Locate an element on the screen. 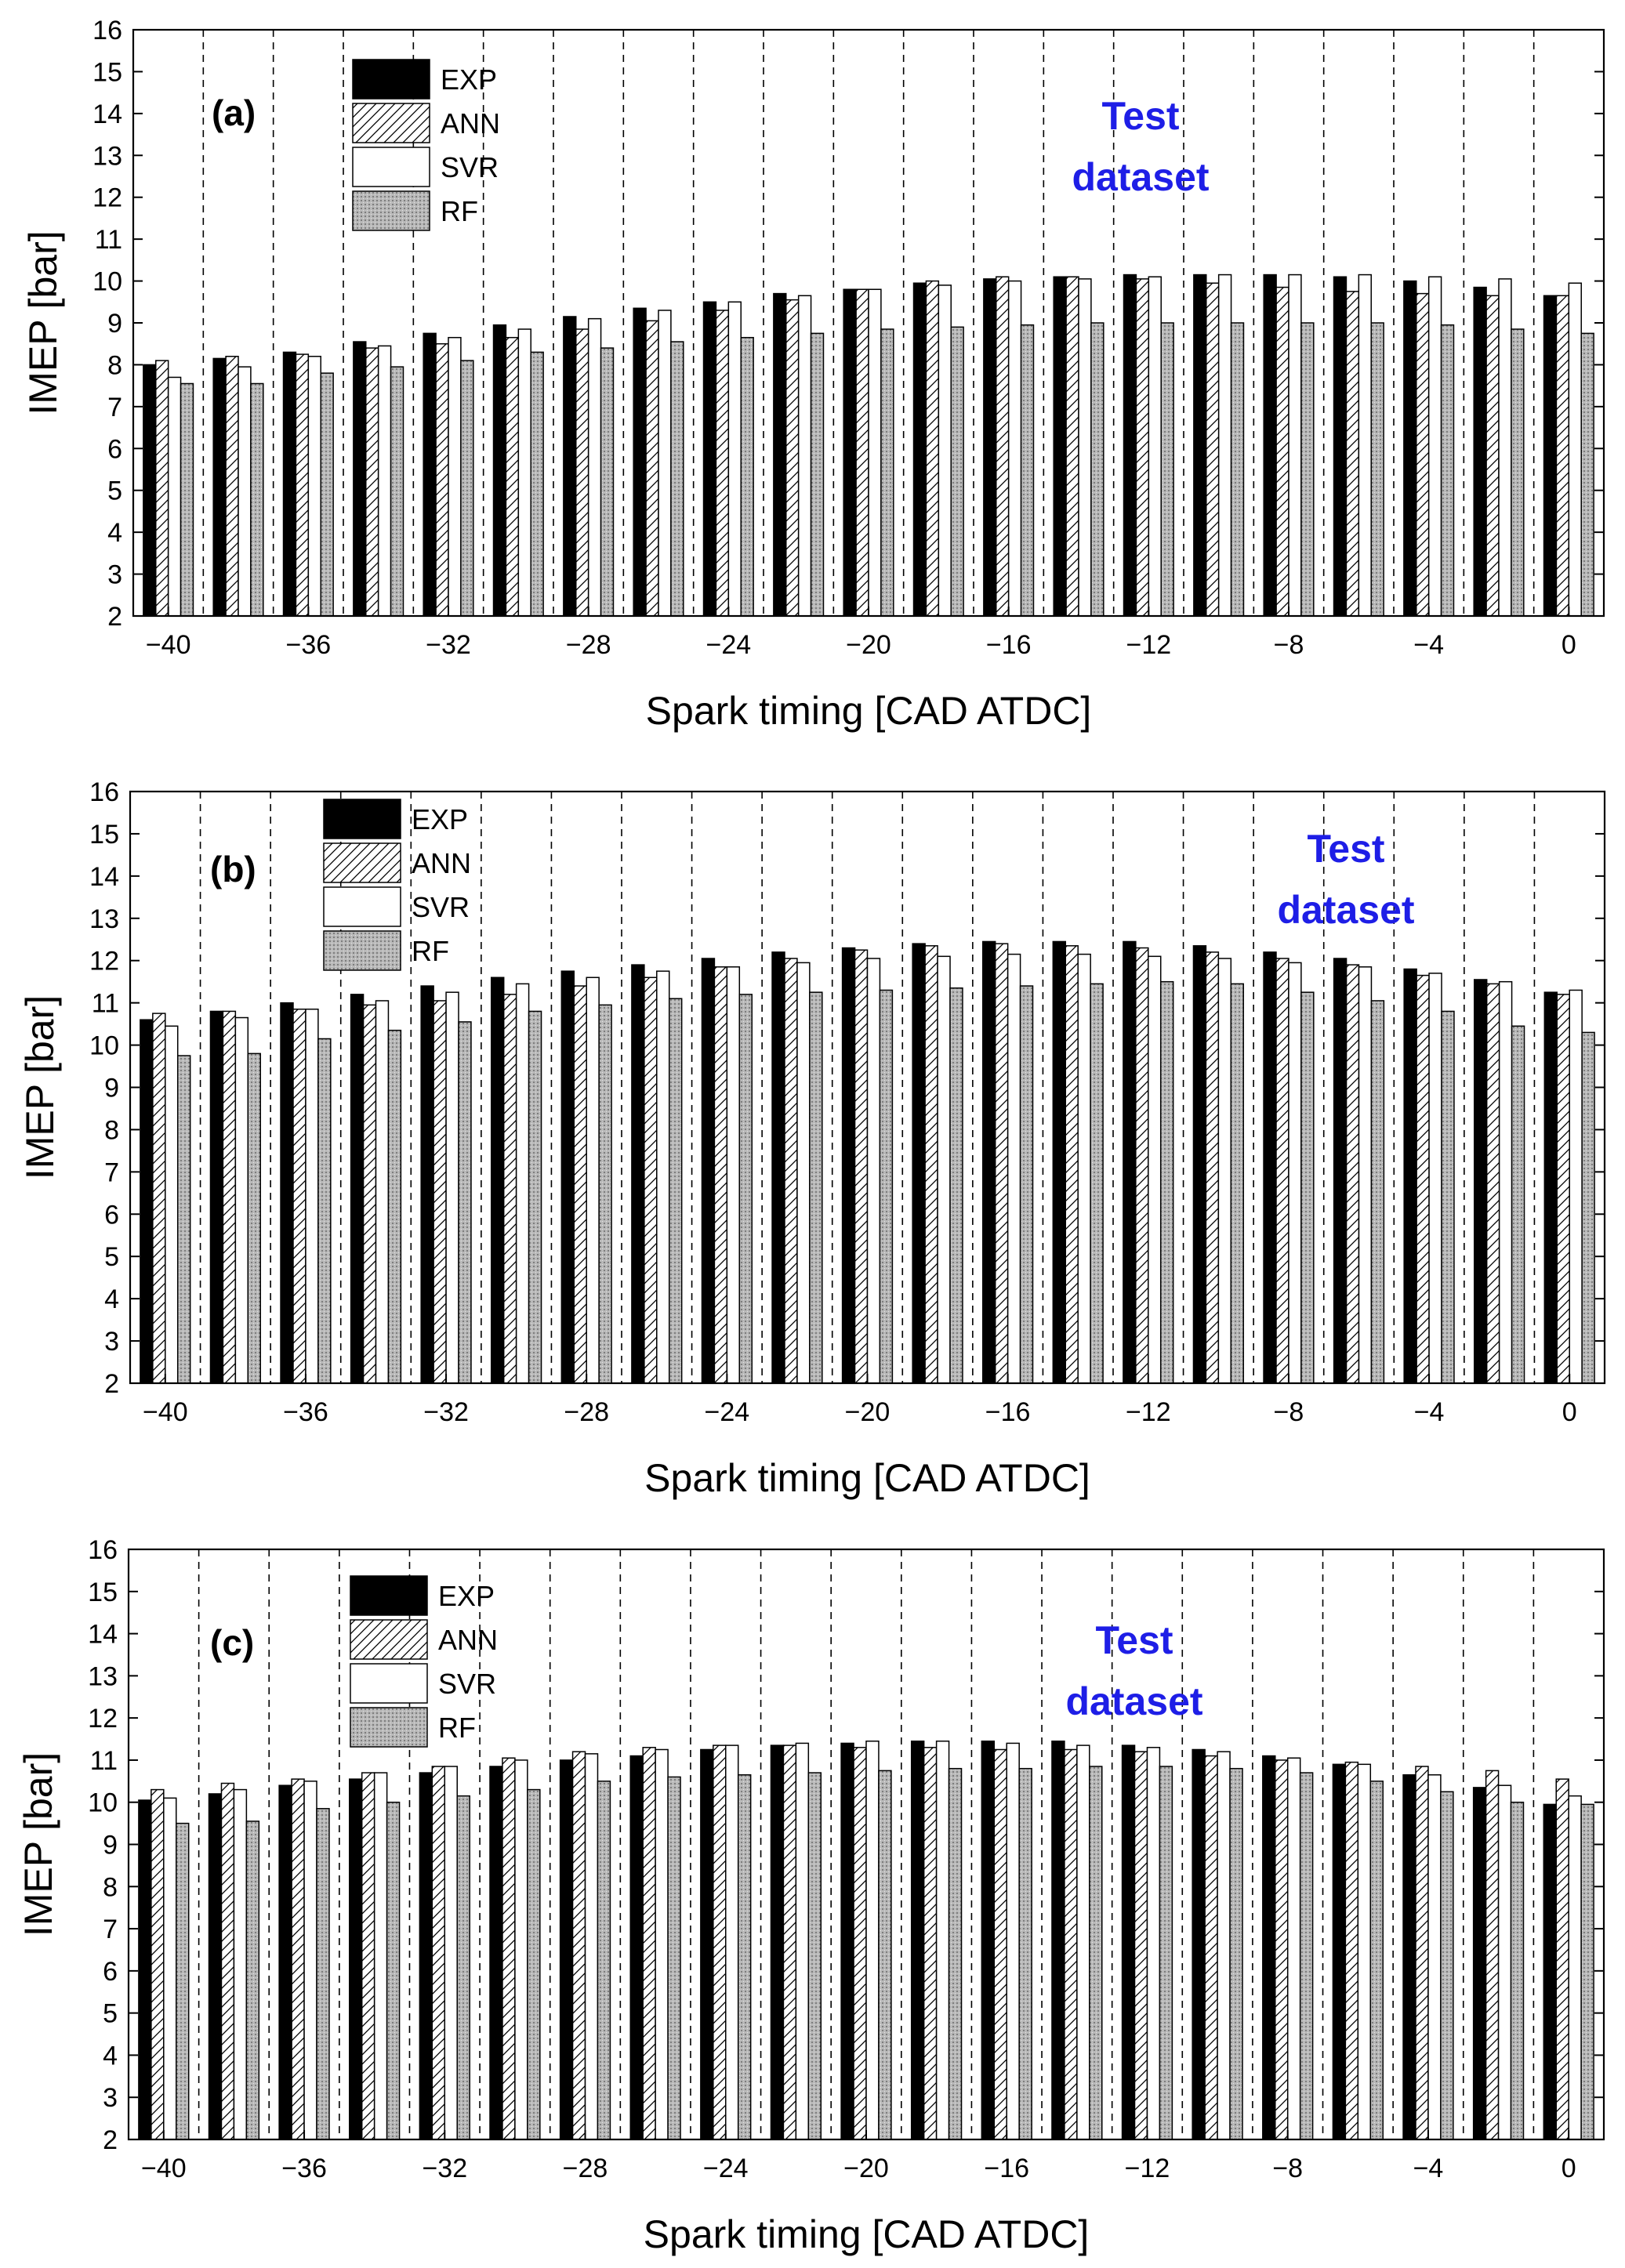 The width and height of the screenshot is (1625, 2268). y-tick-label: 3 is located at coordinates (111, 1342).